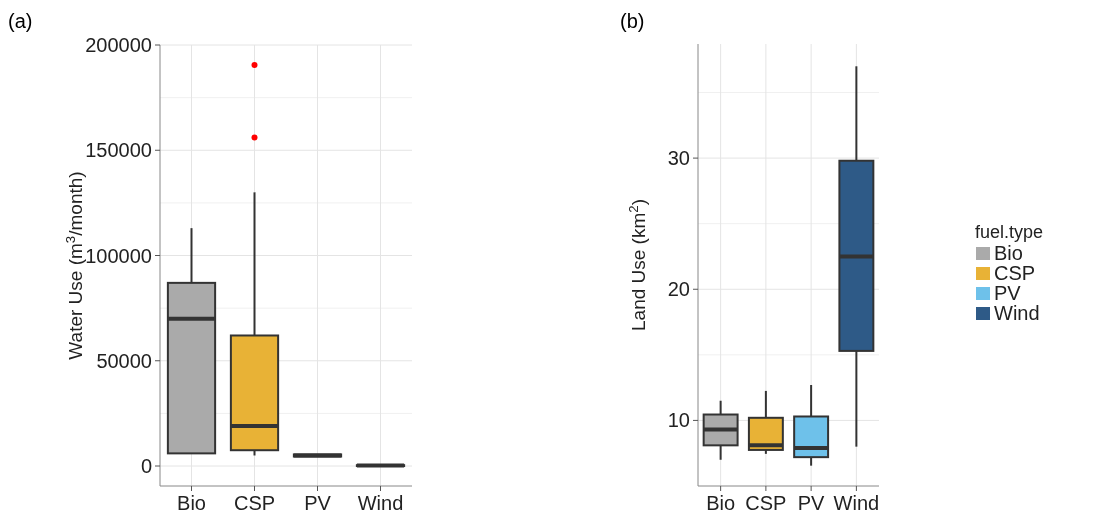 The width and height of the screenshot is (1094, 524). What do you see at coordinates (20, 21) in the screenshot?
I see `chart-title: (a)` at bounding box center [20, 21].